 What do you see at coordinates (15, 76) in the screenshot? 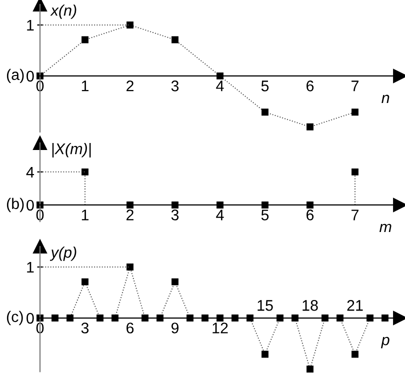
I see `text: (a)` at bounding box center [15, 76].